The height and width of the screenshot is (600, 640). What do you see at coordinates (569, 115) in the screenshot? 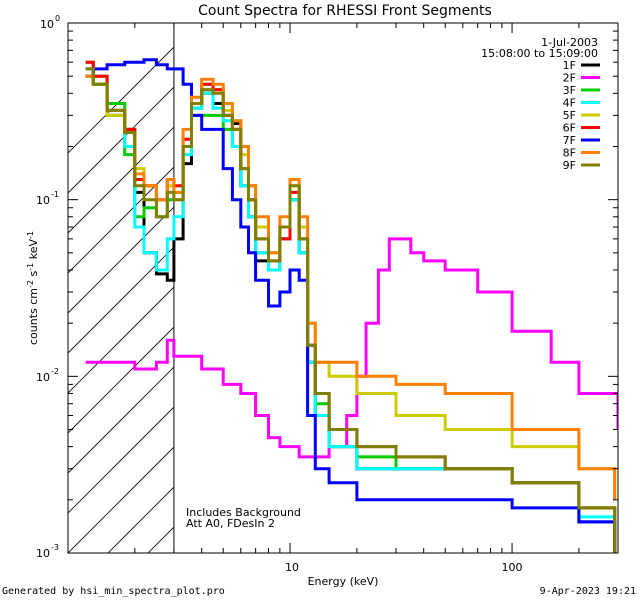
I see `legend-label-5F: 5F` at bounding box center [569, 115].